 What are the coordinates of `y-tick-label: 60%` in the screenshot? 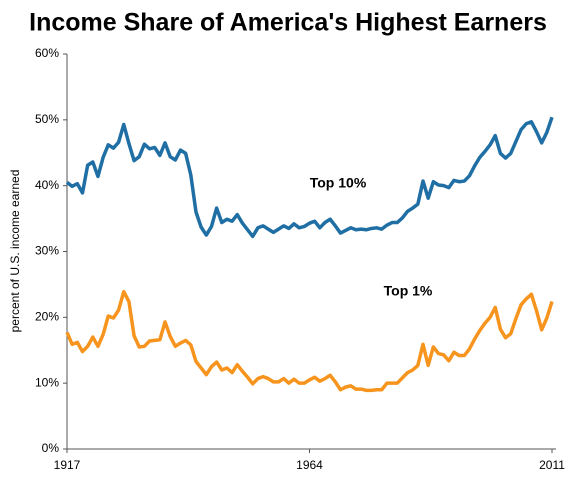 It's located at (47, 53).